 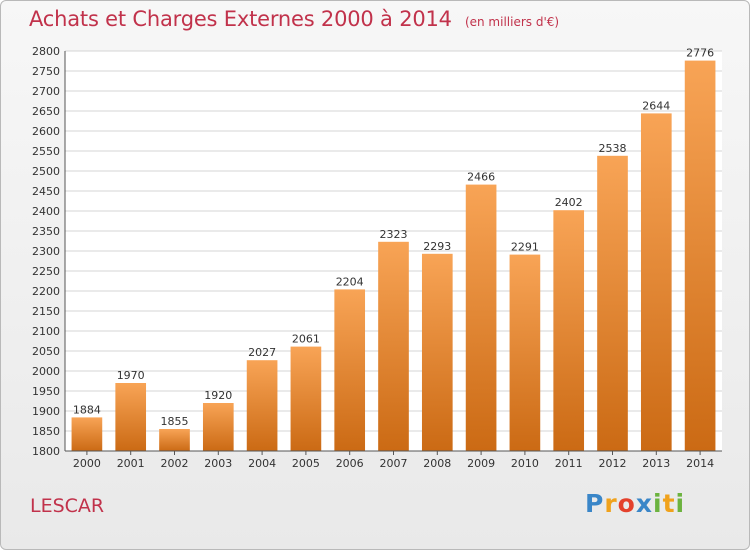 I want to click on y-tick-label: 1800, so click(x=46, y=451).